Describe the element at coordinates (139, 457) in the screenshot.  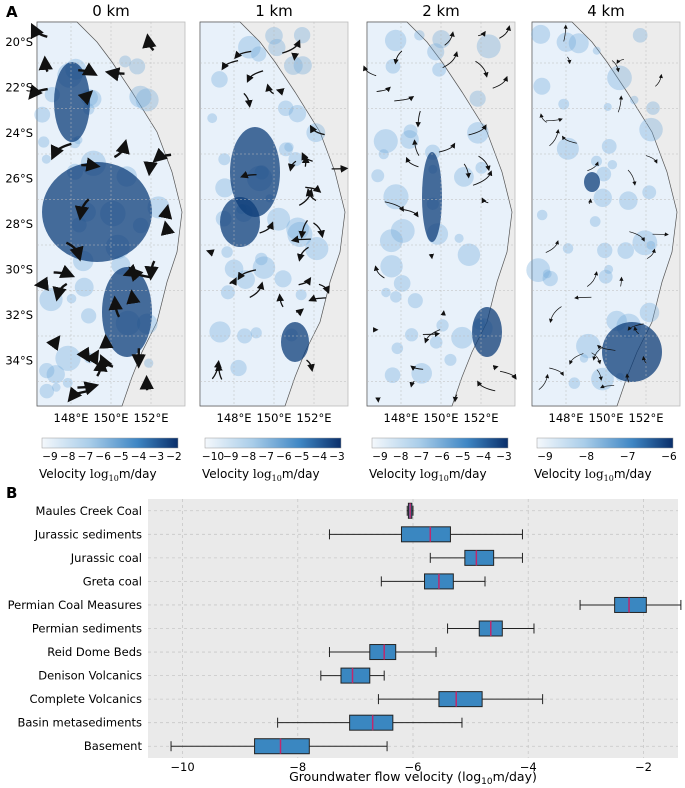
I see `colorbar-tick-label: −4` at that location.